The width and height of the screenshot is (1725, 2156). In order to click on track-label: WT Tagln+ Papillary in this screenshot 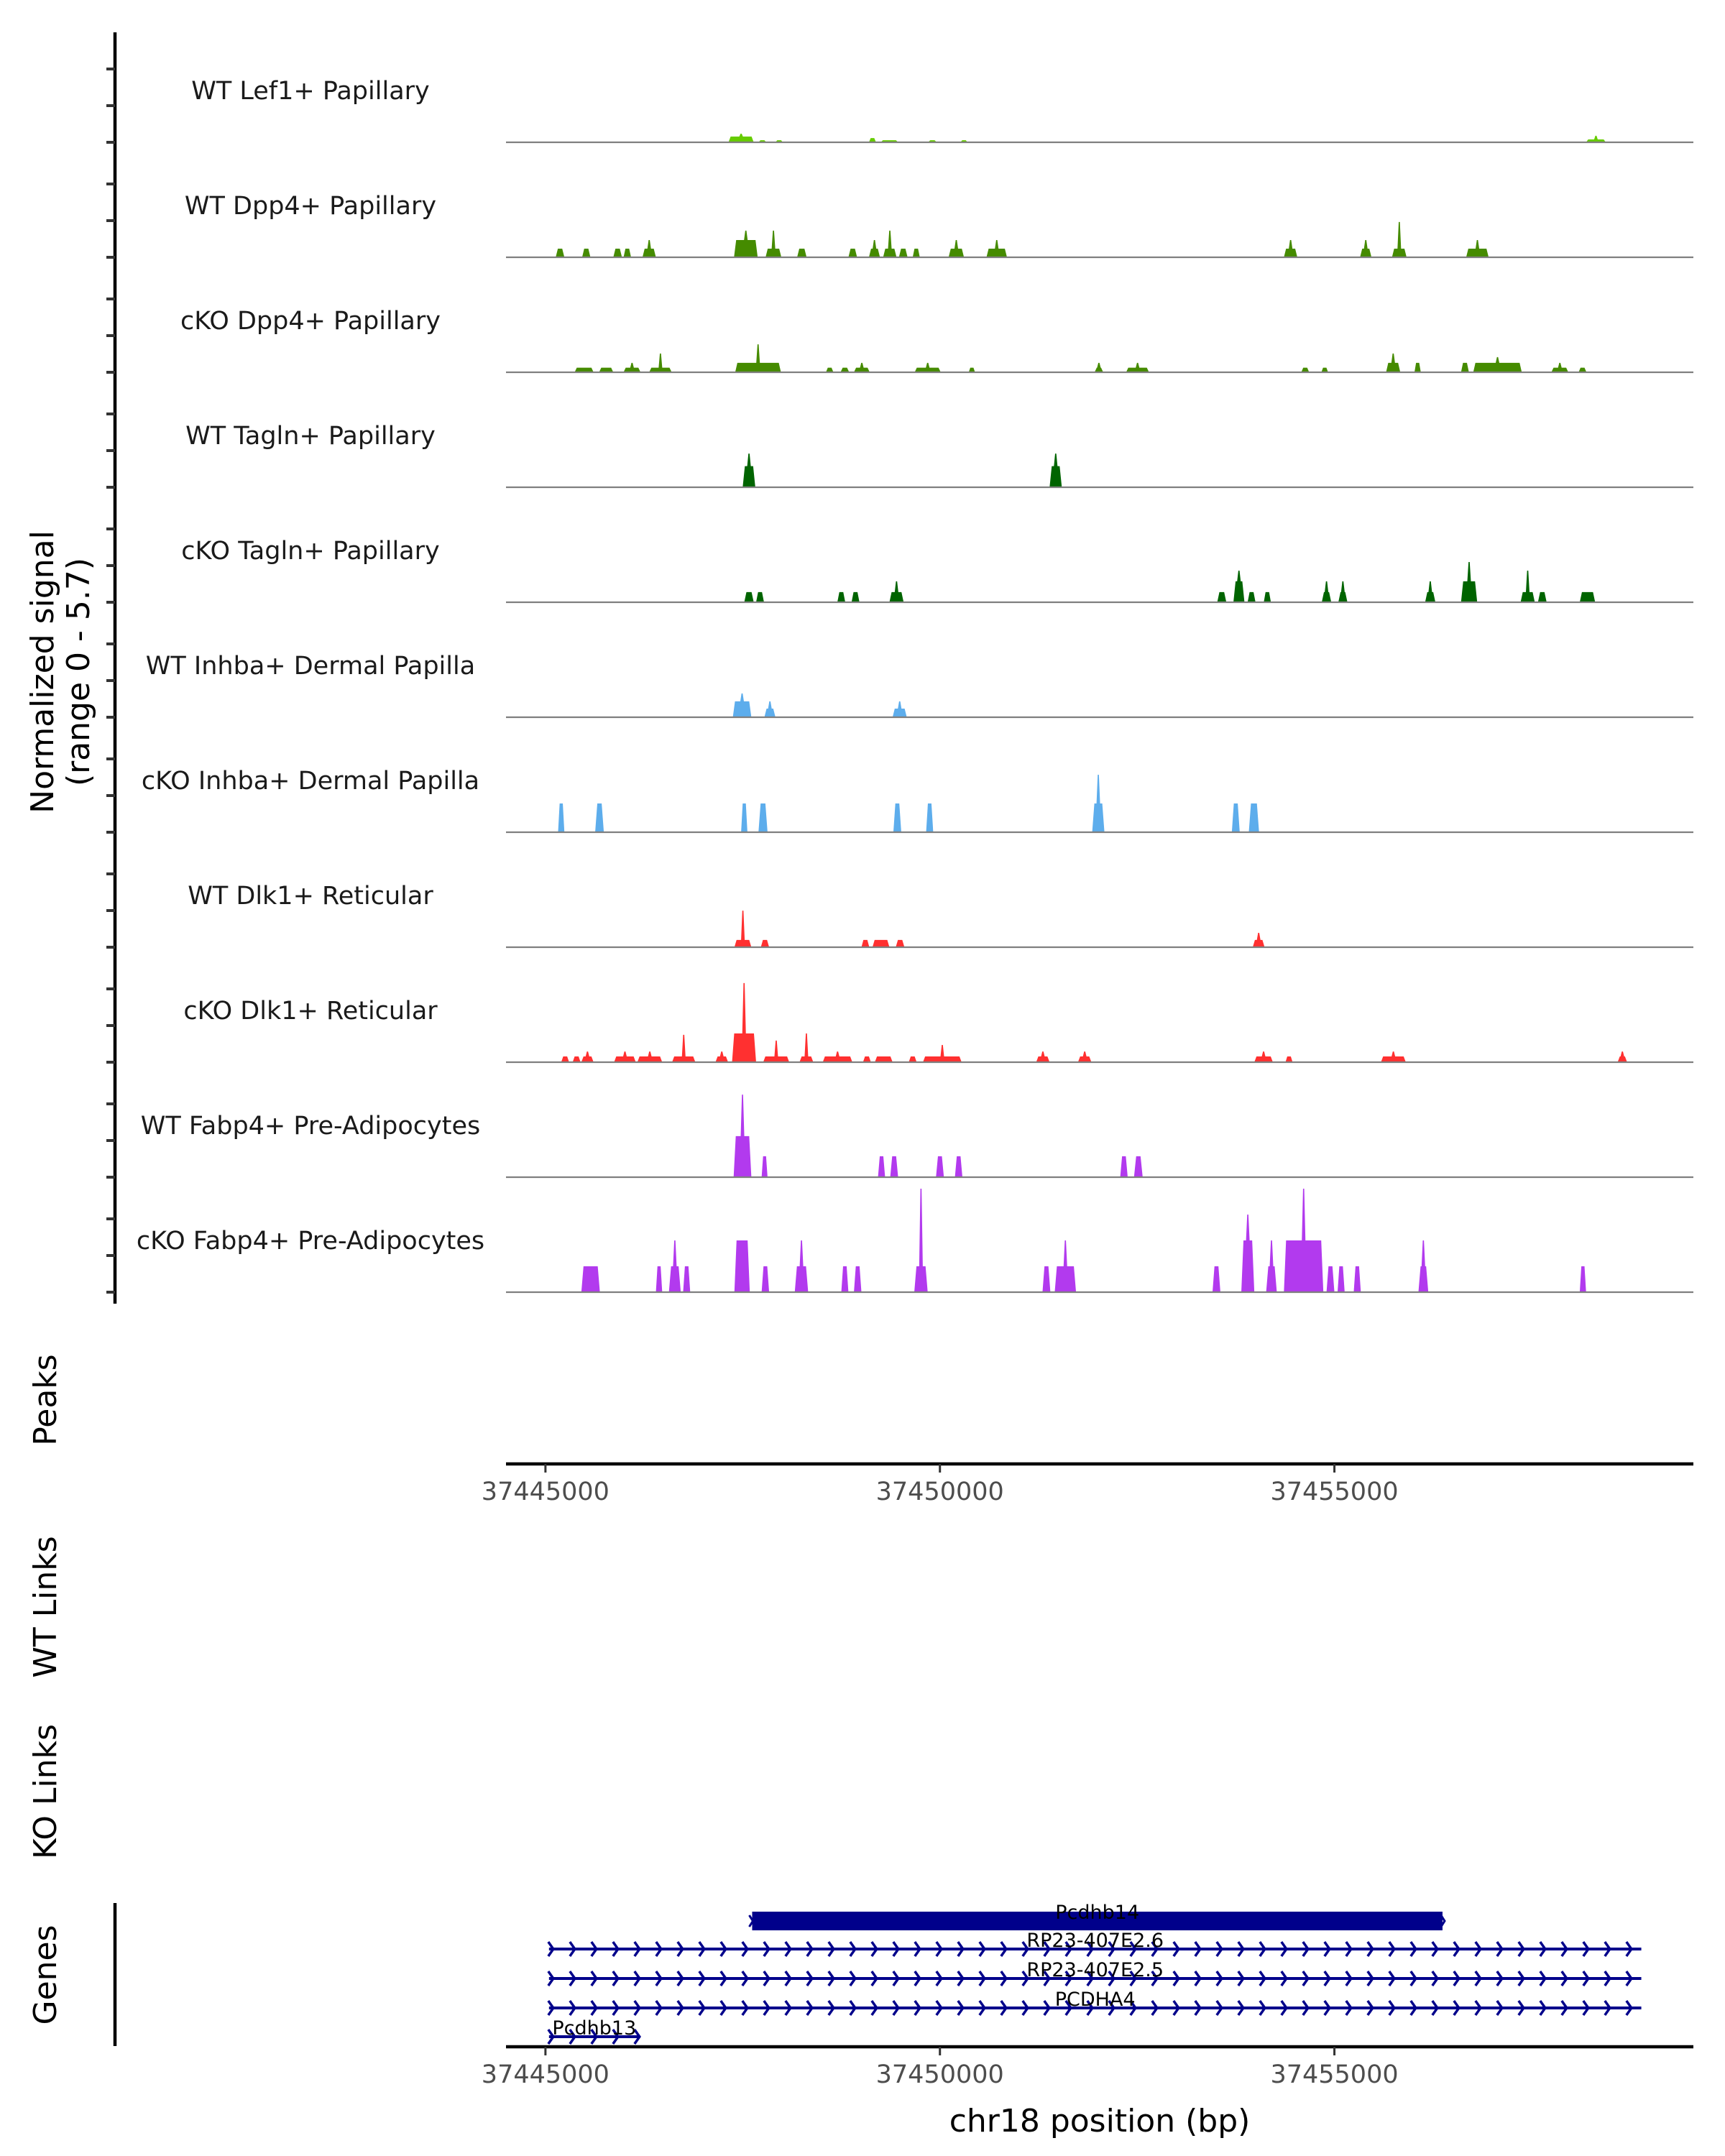, I will do `click(310, 437)`.